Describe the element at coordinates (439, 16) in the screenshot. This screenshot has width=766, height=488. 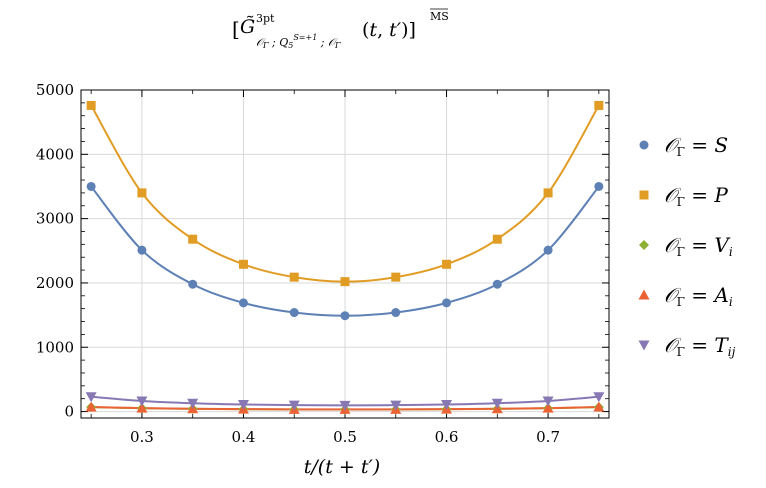
I see `svg-text: MS` at that location.